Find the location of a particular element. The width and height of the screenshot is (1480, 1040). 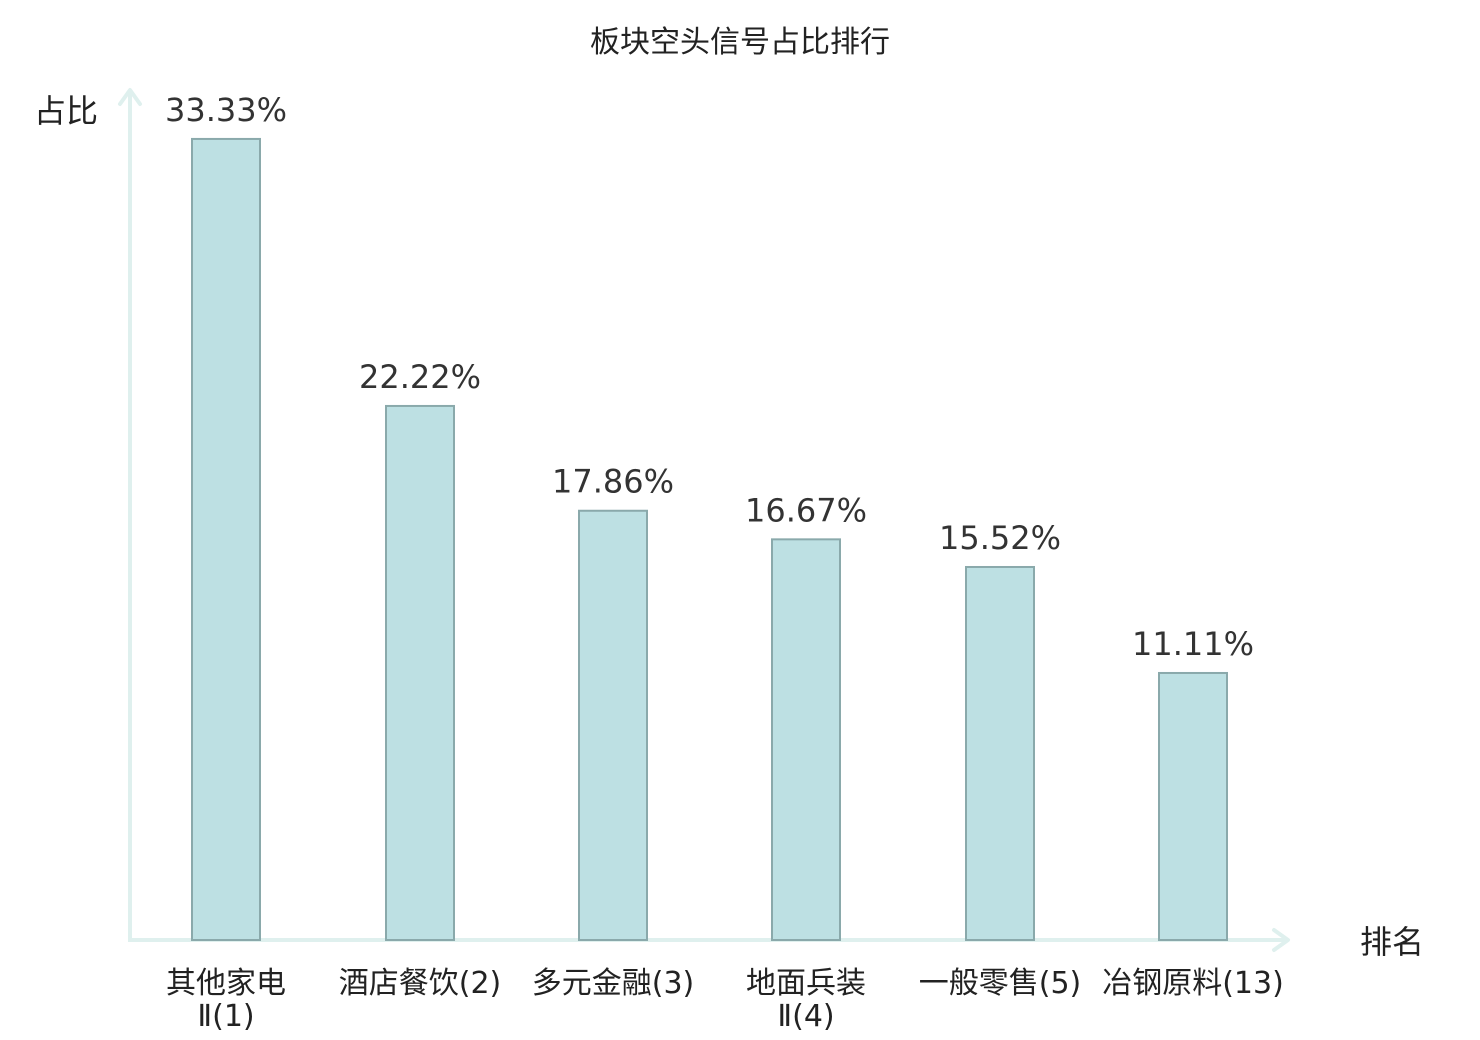

category-name-3: 多元金融 is located at coordinates (592, 983).